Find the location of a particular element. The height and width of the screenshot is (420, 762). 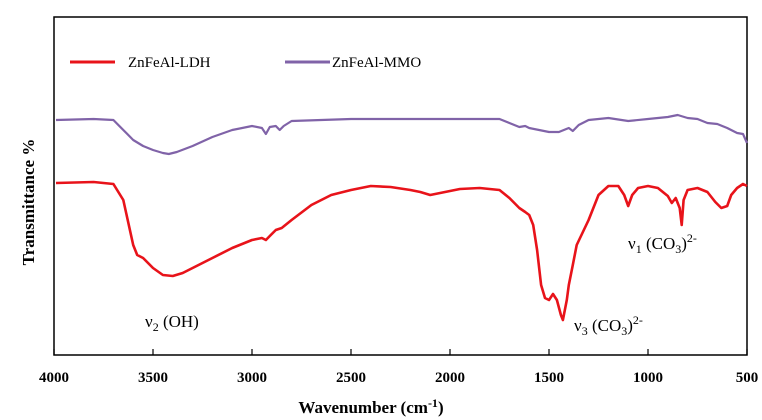

x-tick-label-500: 500 is located at coordinates (747, 378).